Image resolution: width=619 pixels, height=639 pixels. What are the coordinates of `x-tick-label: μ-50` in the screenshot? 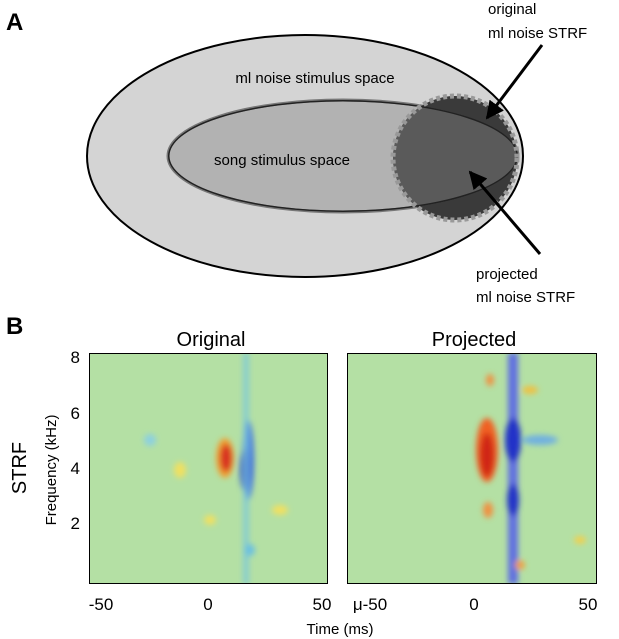 It's located at (370, 604).